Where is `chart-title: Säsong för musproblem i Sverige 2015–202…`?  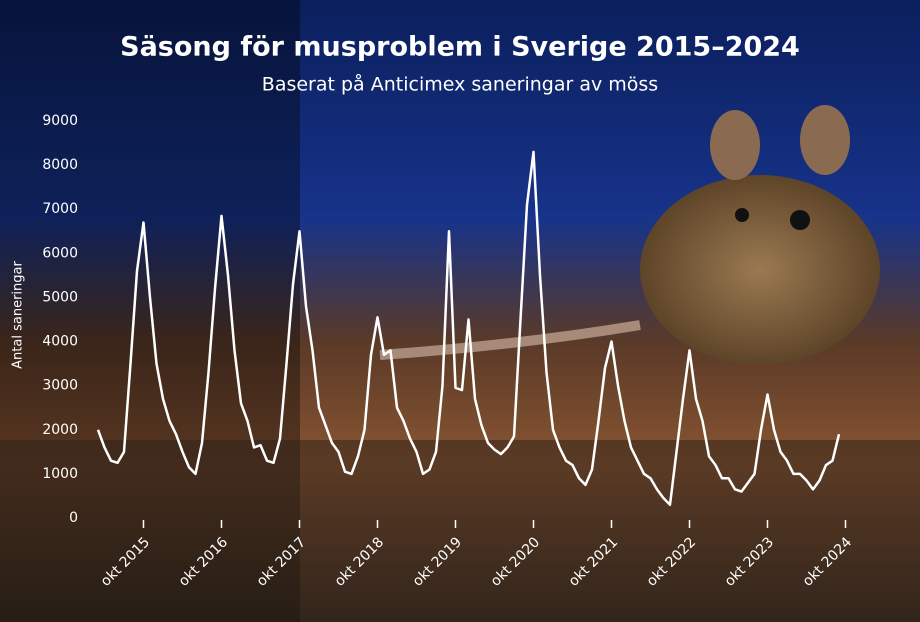
chart-title: Säsong för musproblem i Sverige 2015–202… is located at coordinates (460, 47).